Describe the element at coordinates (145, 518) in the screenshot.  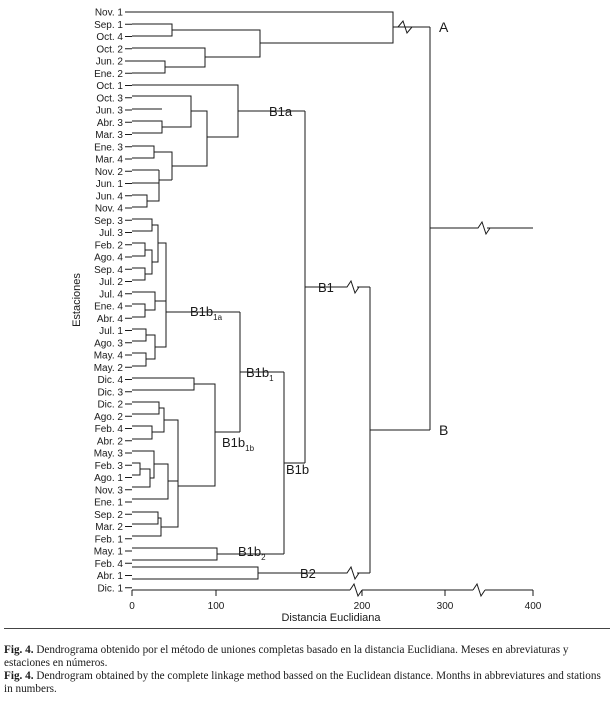
I see `link-sep2-mar2` at that location.